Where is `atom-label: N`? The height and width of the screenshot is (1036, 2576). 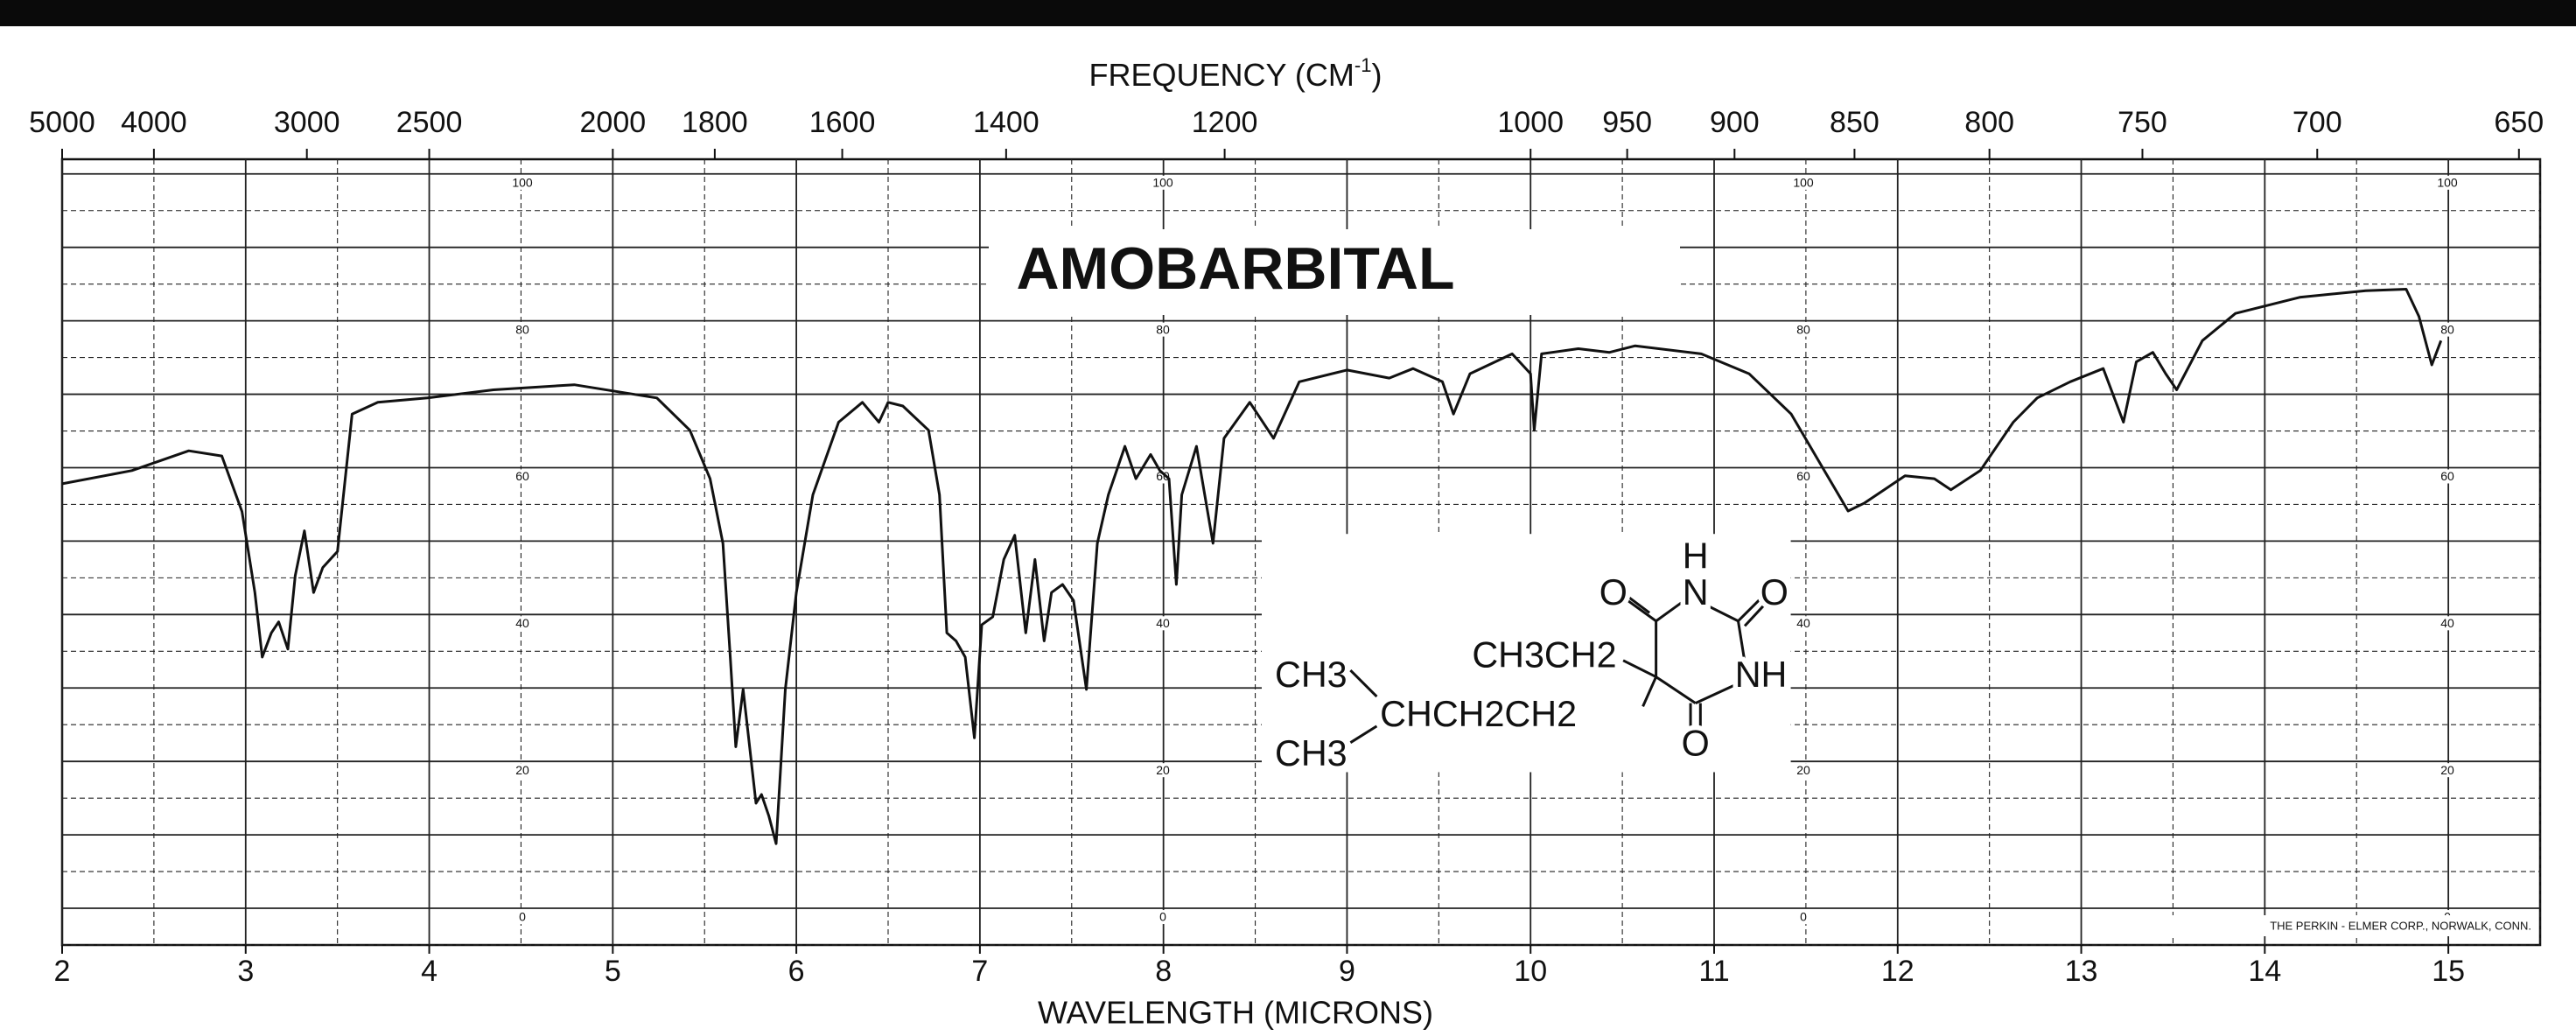
atom-label: N is located at coordinates (1696, 592).